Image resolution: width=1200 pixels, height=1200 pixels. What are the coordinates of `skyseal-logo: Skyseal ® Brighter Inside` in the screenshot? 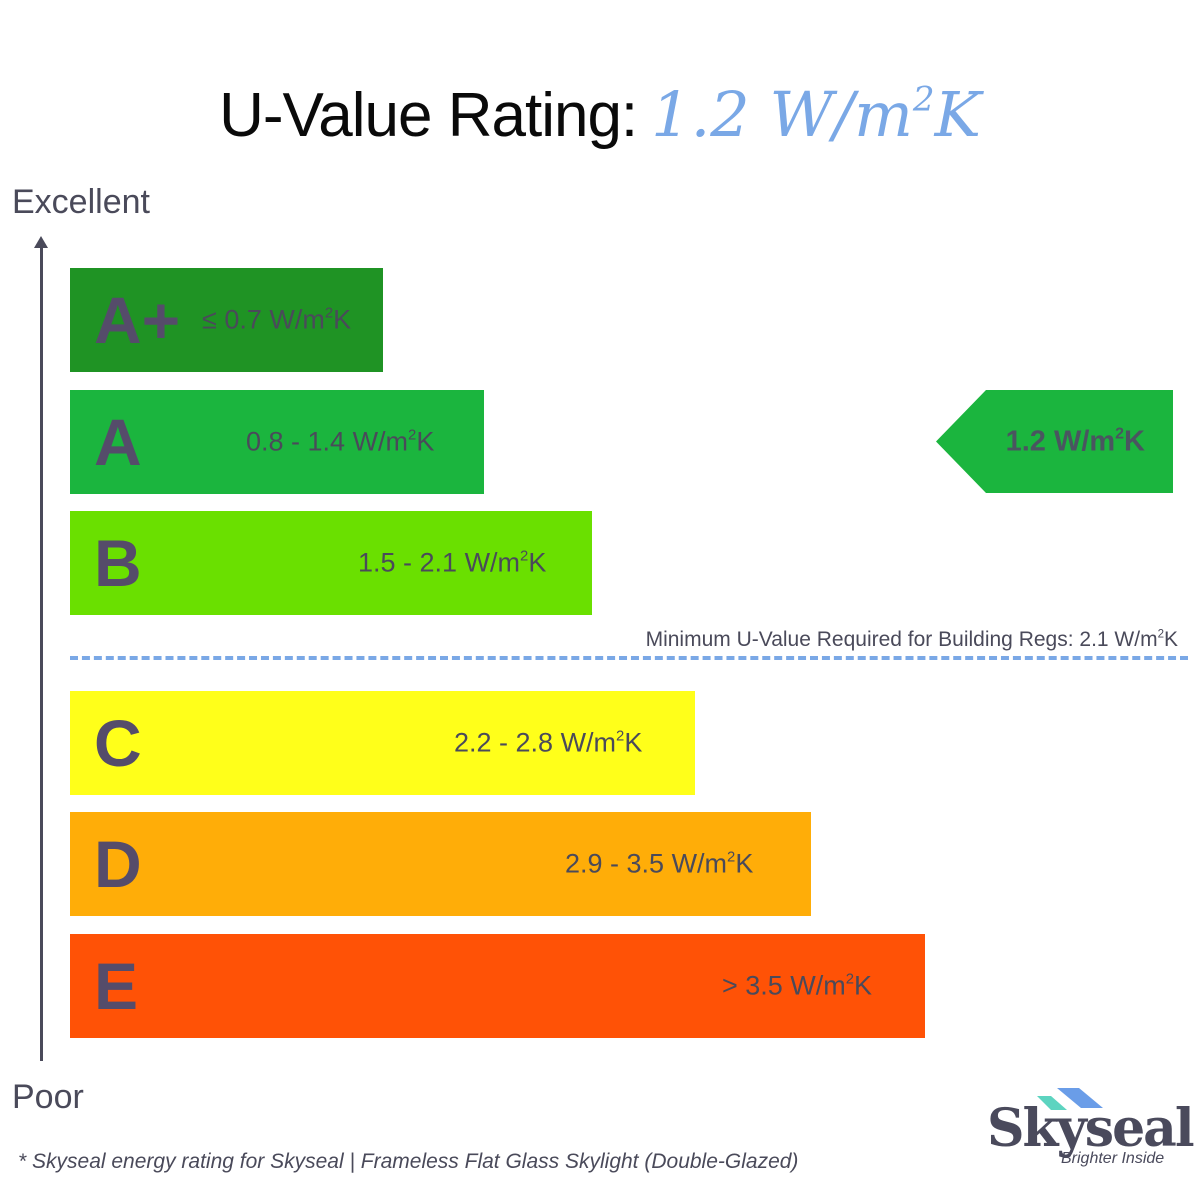 It's located at (1090, 1133).